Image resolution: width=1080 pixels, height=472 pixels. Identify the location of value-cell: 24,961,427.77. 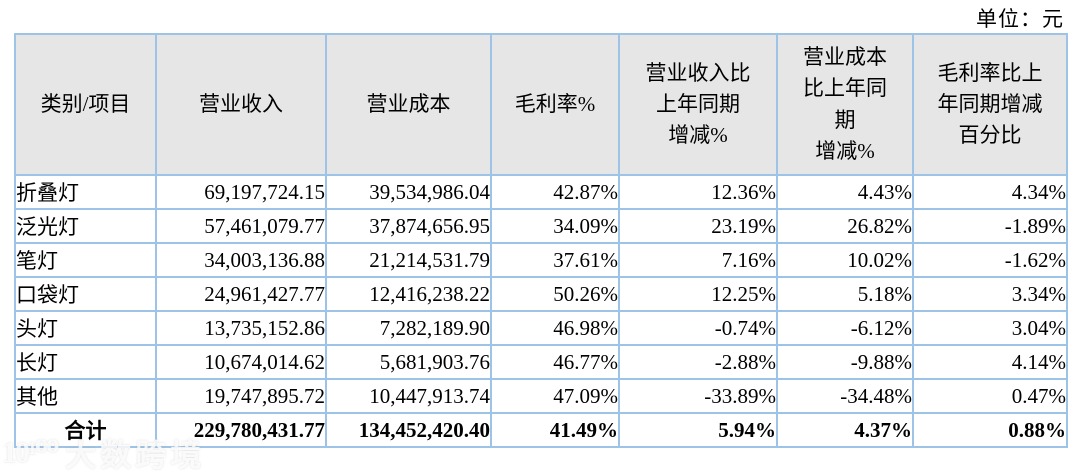
(241, 294).